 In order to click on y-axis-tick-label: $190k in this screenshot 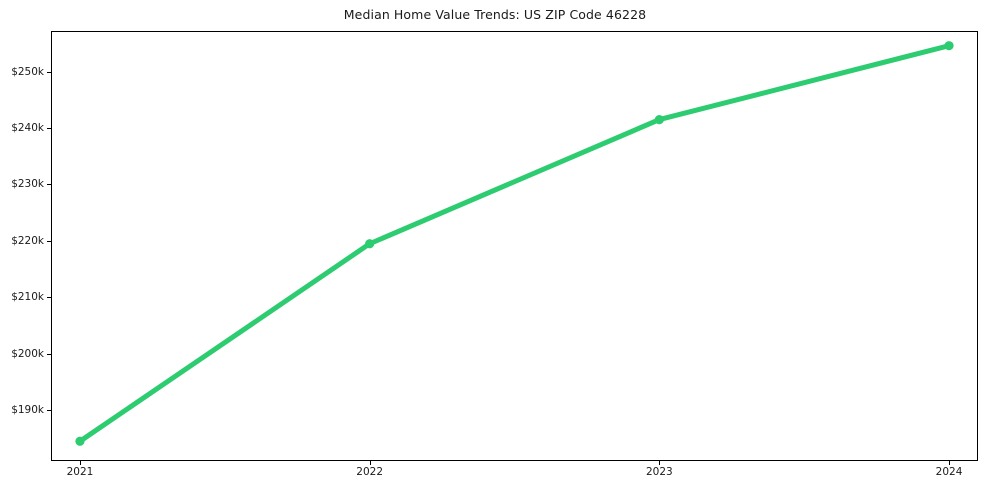, I will do `click(27, 410)`.